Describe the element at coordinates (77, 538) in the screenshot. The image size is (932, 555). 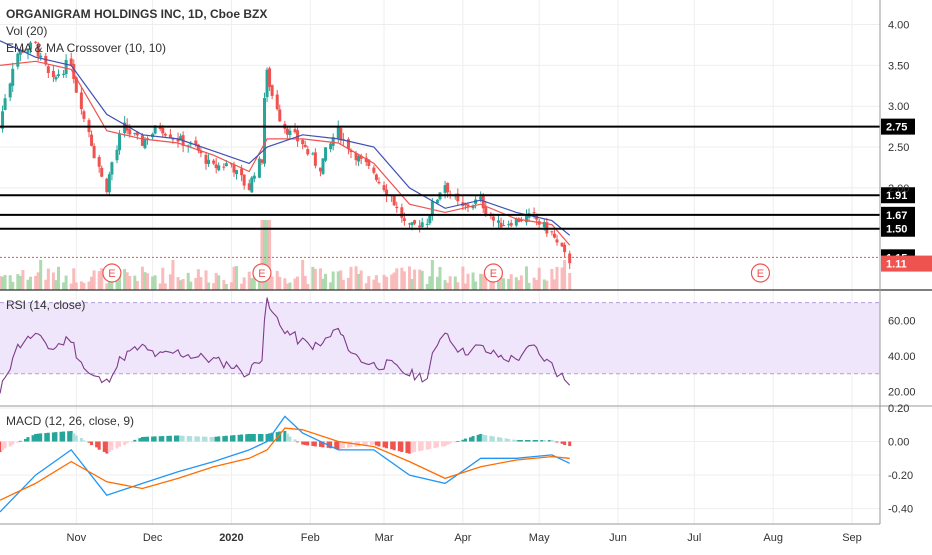
I see `time-tick-label: Nov` at that location.